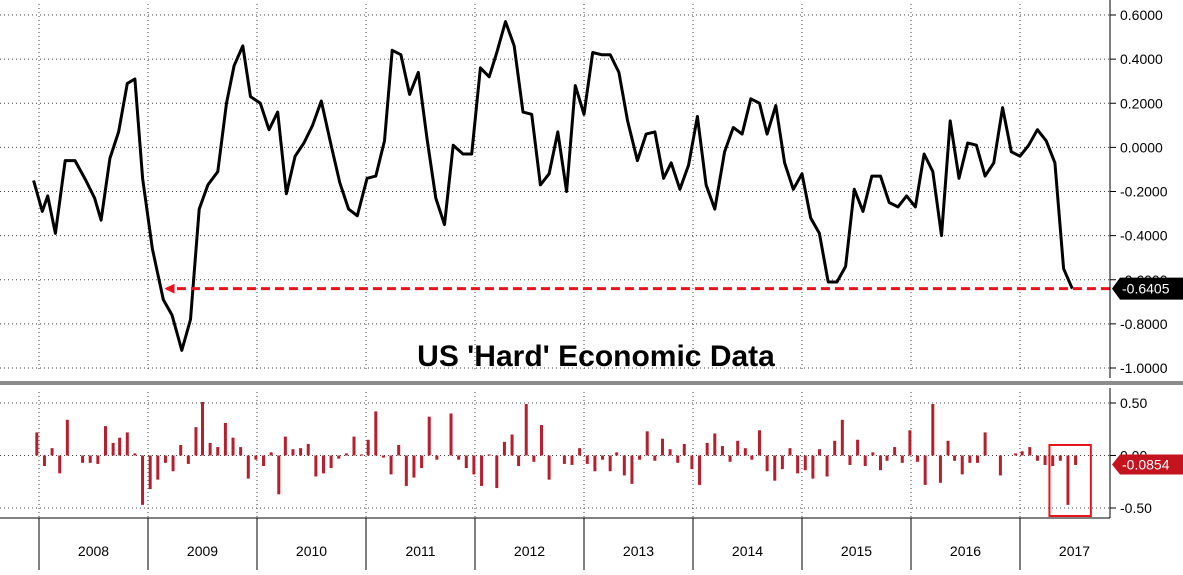  What do you see at coordinates (1141, 147) in the screenshot?
I see `y-tick-label: 0.0000` at bounding box center [1141, 147].